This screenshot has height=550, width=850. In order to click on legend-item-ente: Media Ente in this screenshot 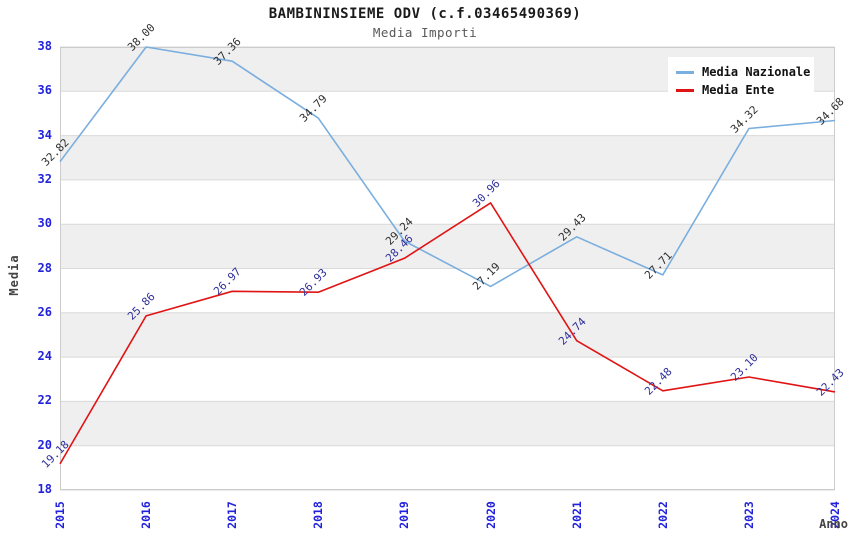, I will do `click(741, 90)`.